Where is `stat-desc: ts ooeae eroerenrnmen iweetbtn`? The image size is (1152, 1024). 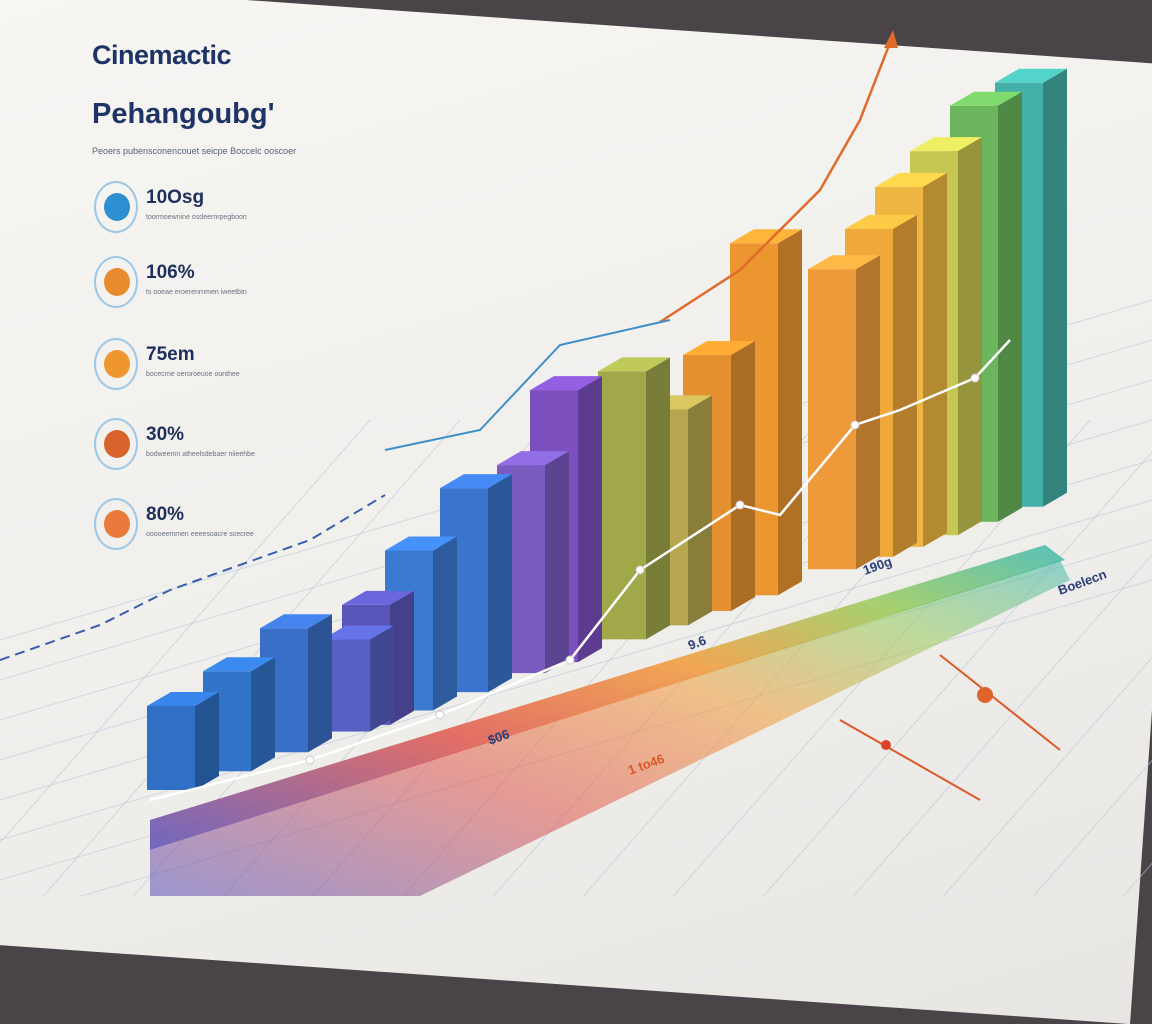
stat-desc: ts ooeae eroerenrnmen iweetbtn is located at coordinates (196, 292).